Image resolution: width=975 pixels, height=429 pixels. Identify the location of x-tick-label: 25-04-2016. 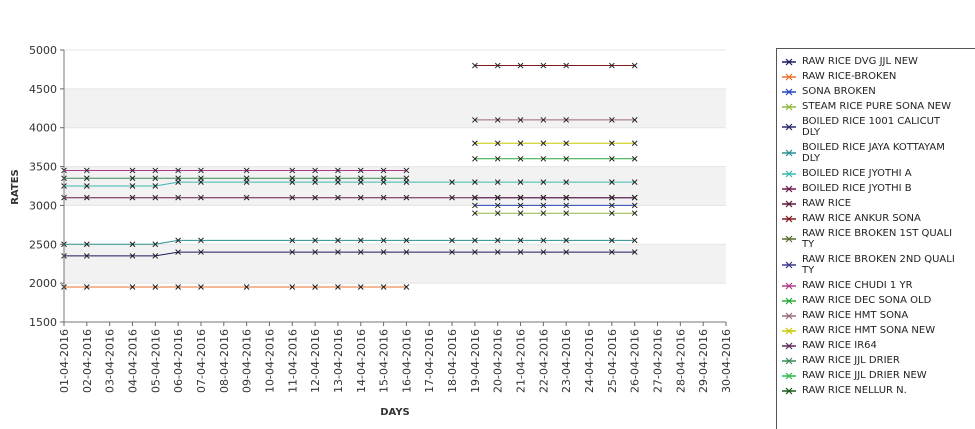
(612, 361).